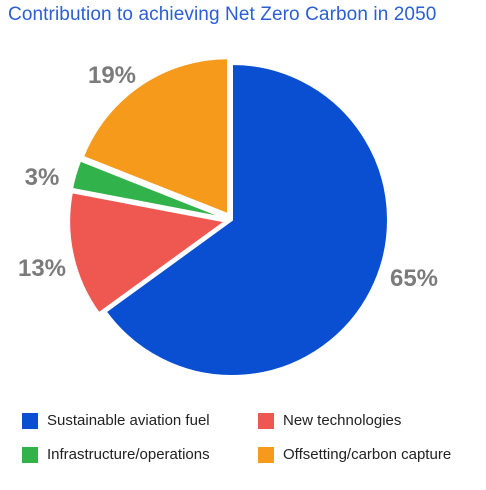  What do you see at coordinates (414, 278) in the screenshot?
I see `data-label-sustainable-aviation-fuel: 65%` at bounding box center [414, 278].